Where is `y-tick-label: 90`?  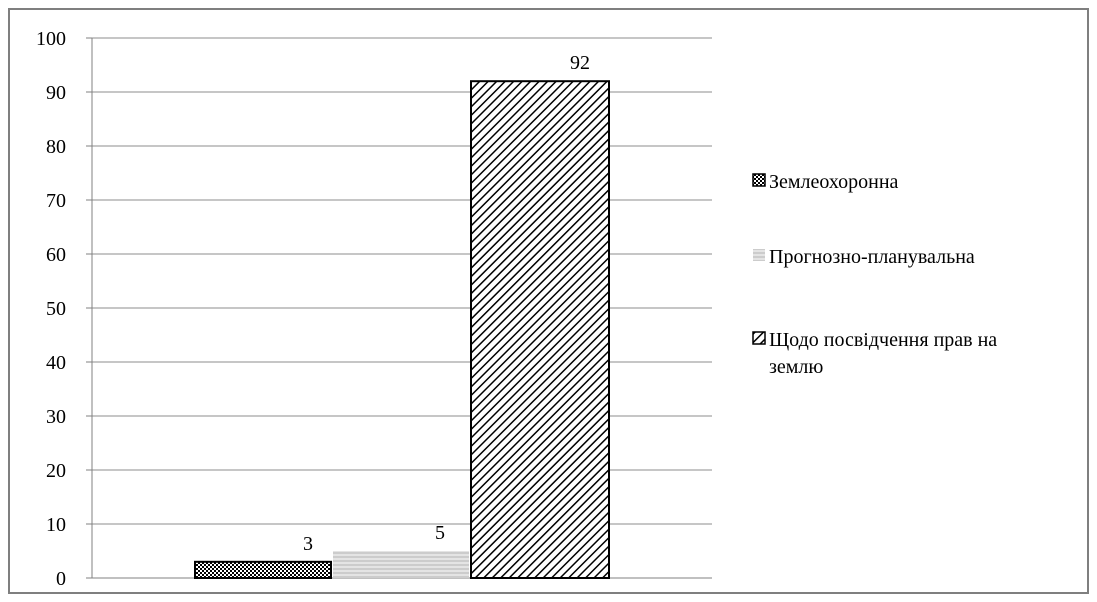 y-tick-label: 90 is located at coordinates (56, 93).